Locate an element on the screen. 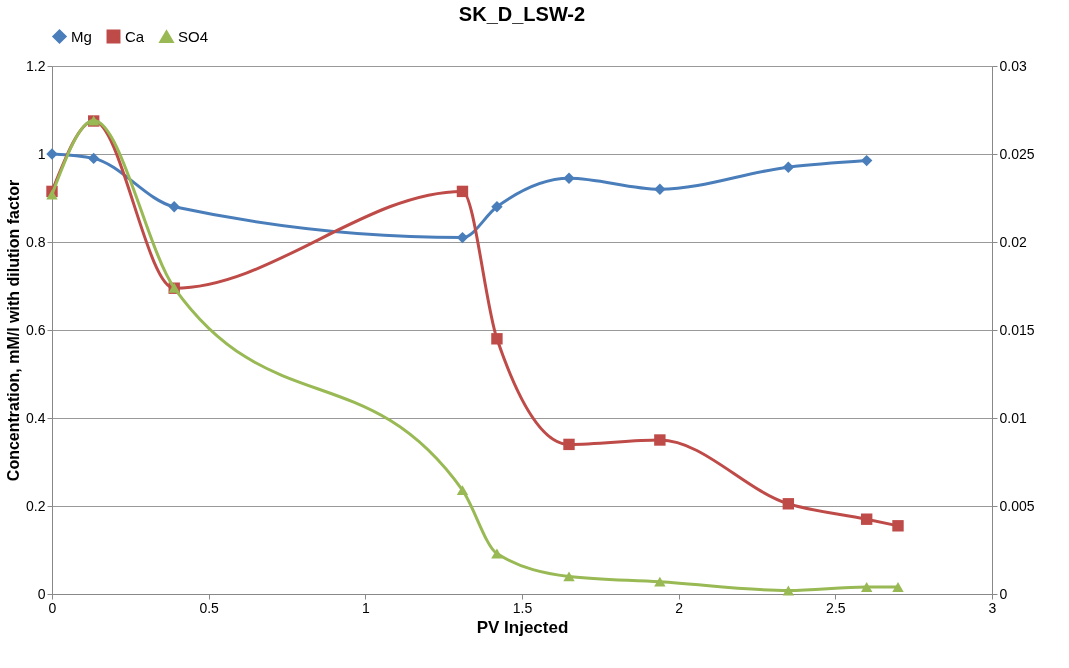  y2-tick-label: 0 is located at coordinates (1003, 593).